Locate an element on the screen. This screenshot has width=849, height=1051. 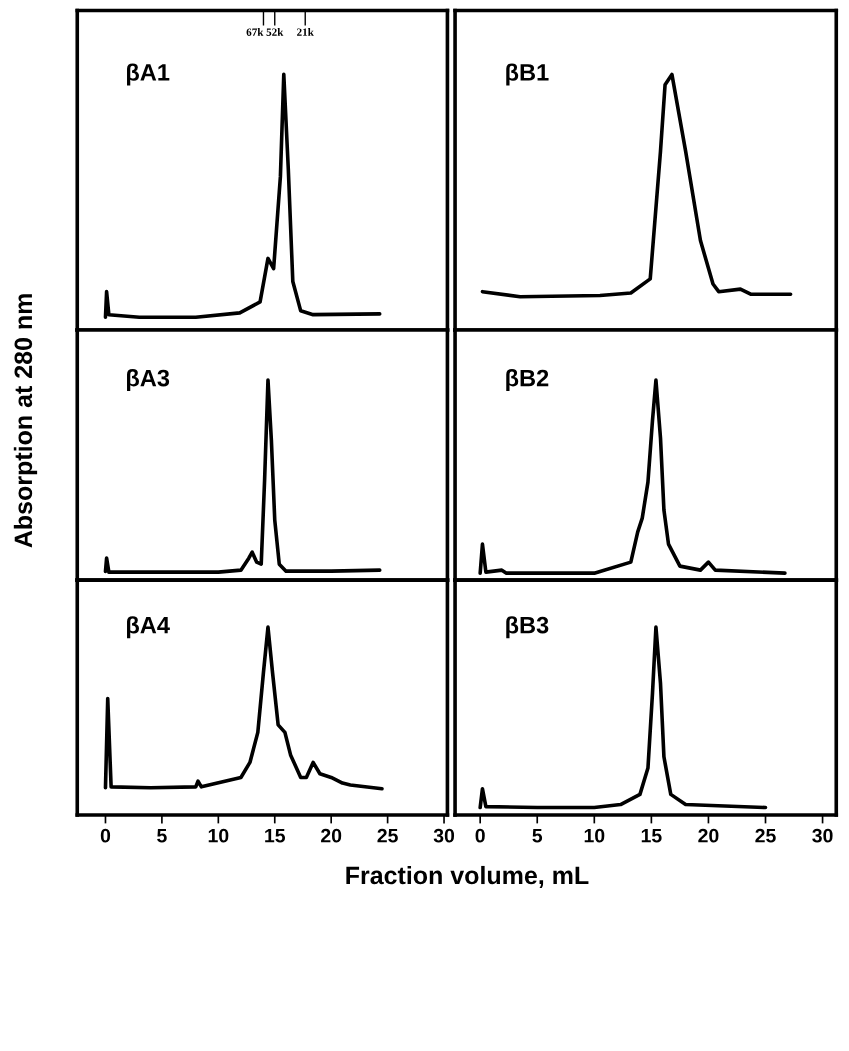
chart-title: βB3 is located at coordinates (527, 627).